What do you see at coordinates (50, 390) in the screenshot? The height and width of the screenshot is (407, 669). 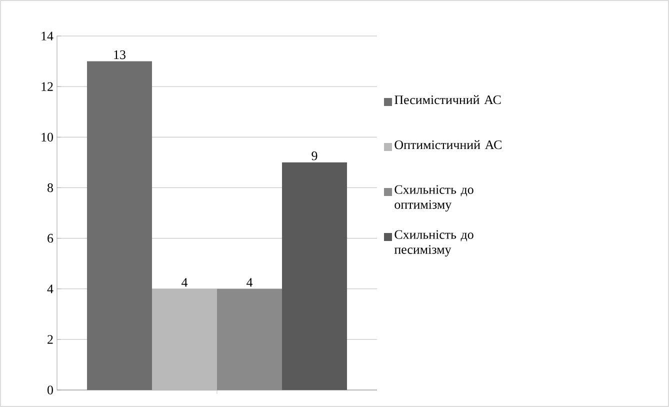 I see `y-tick-label: 0` at bounding box center [50, 390].